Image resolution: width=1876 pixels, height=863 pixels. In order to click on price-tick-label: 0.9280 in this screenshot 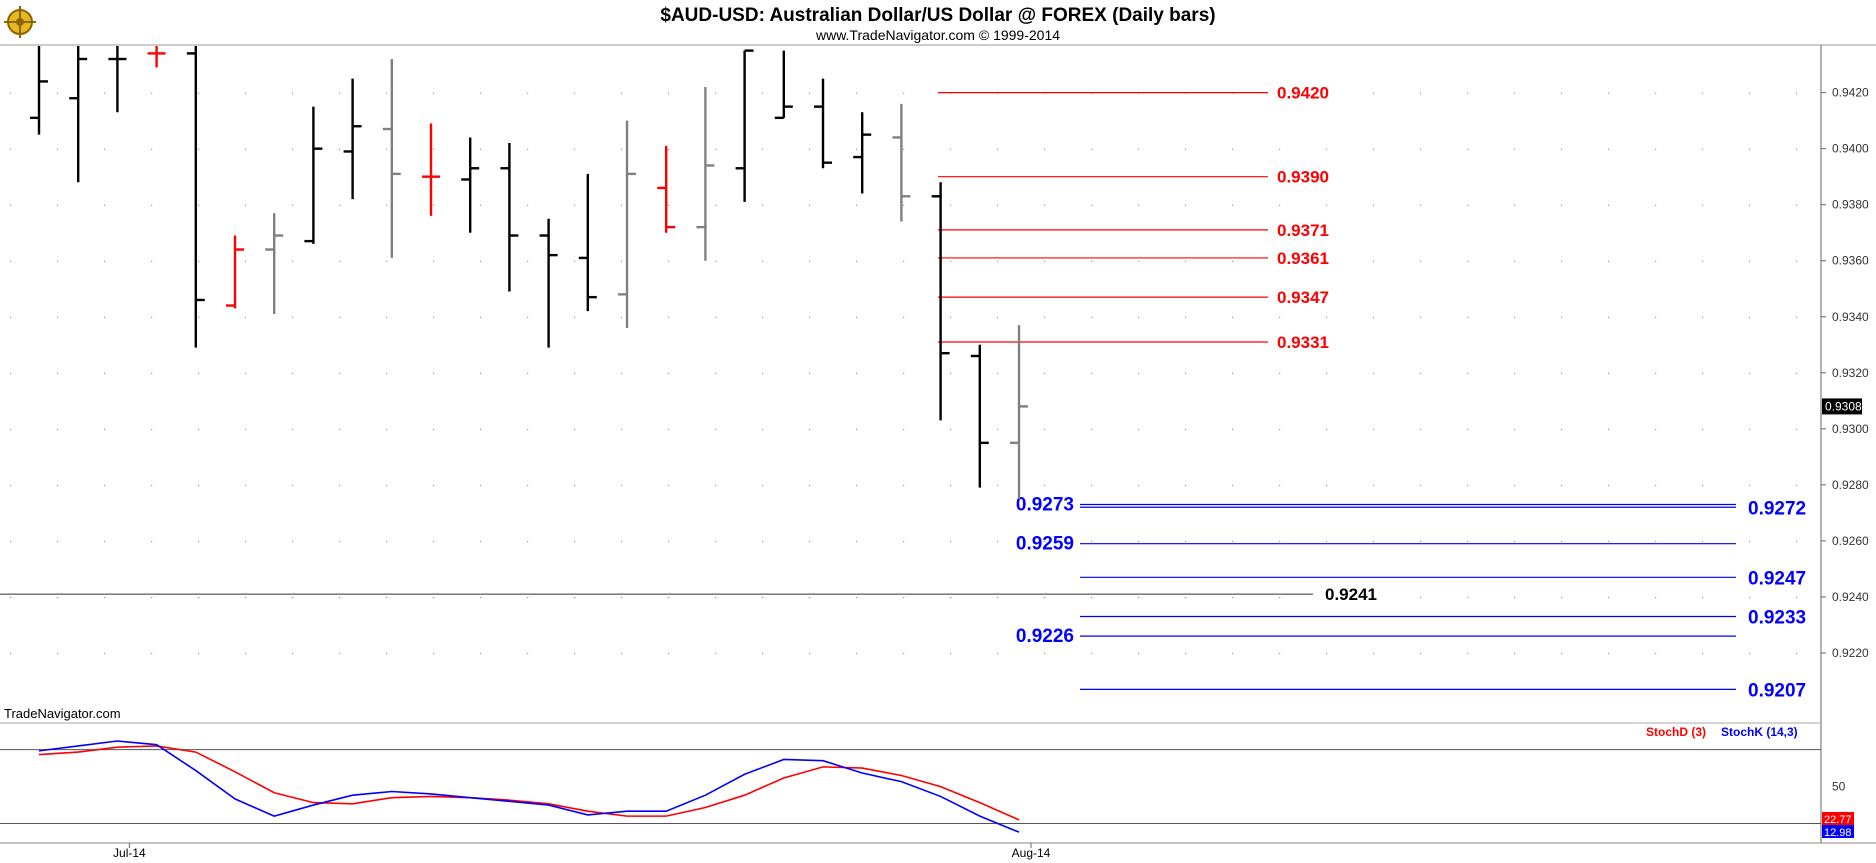, I will do `click(1850, 485)`.